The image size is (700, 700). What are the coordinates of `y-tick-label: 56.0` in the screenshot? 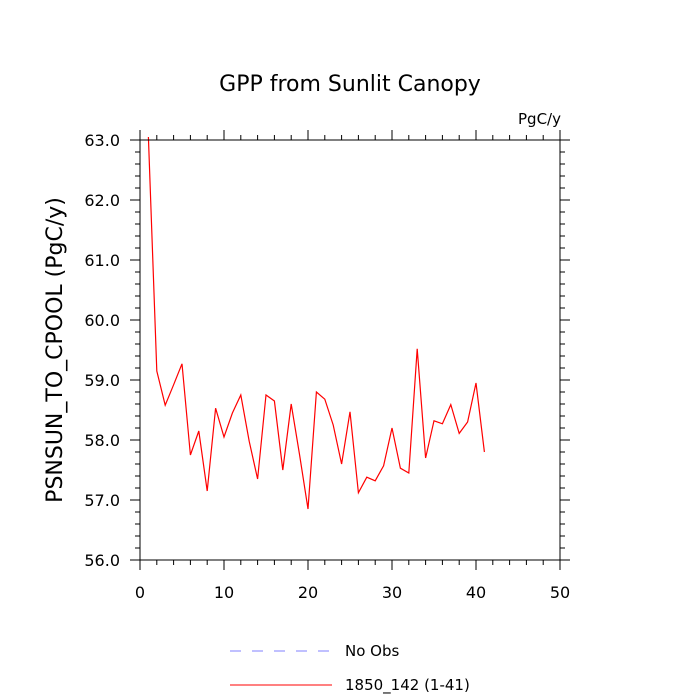 It's located at (102, 560).